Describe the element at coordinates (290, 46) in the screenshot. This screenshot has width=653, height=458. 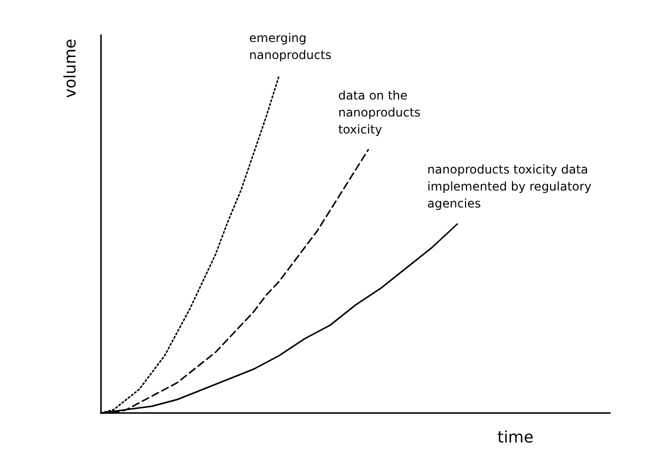
I see `text: emerging nanoproducts` at that location.